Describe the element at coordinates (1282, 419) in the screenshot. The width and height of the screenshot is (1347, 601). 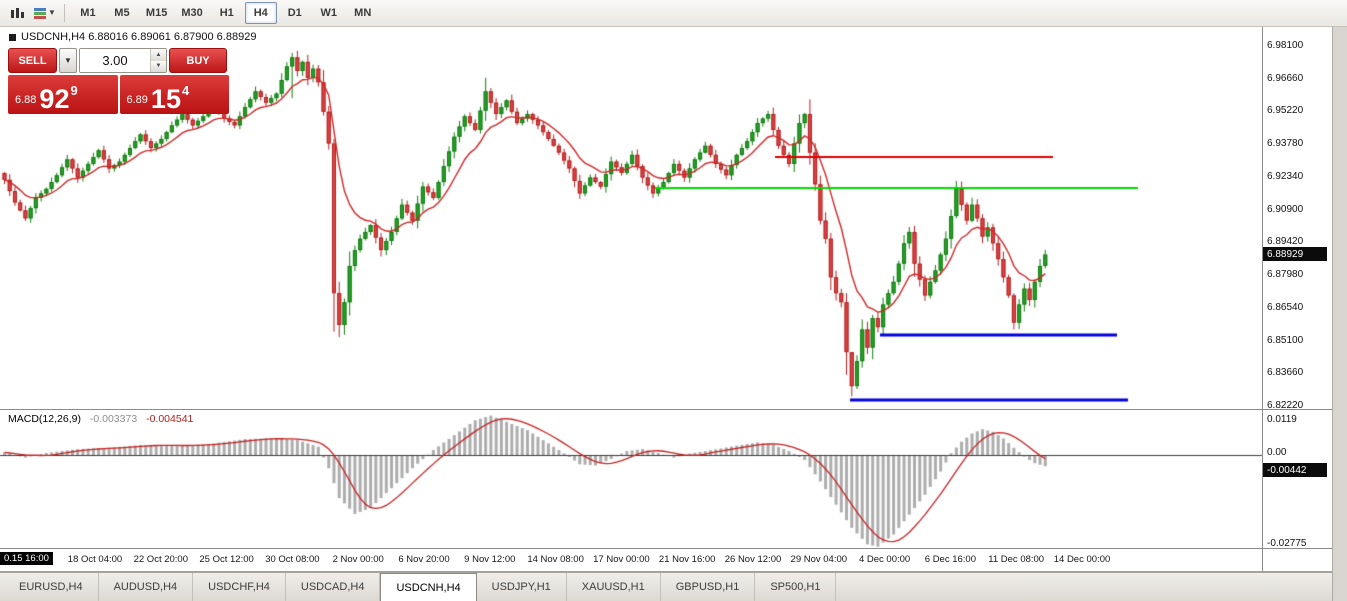
I see `macd-axis-top-label: 0.0119` at that location.